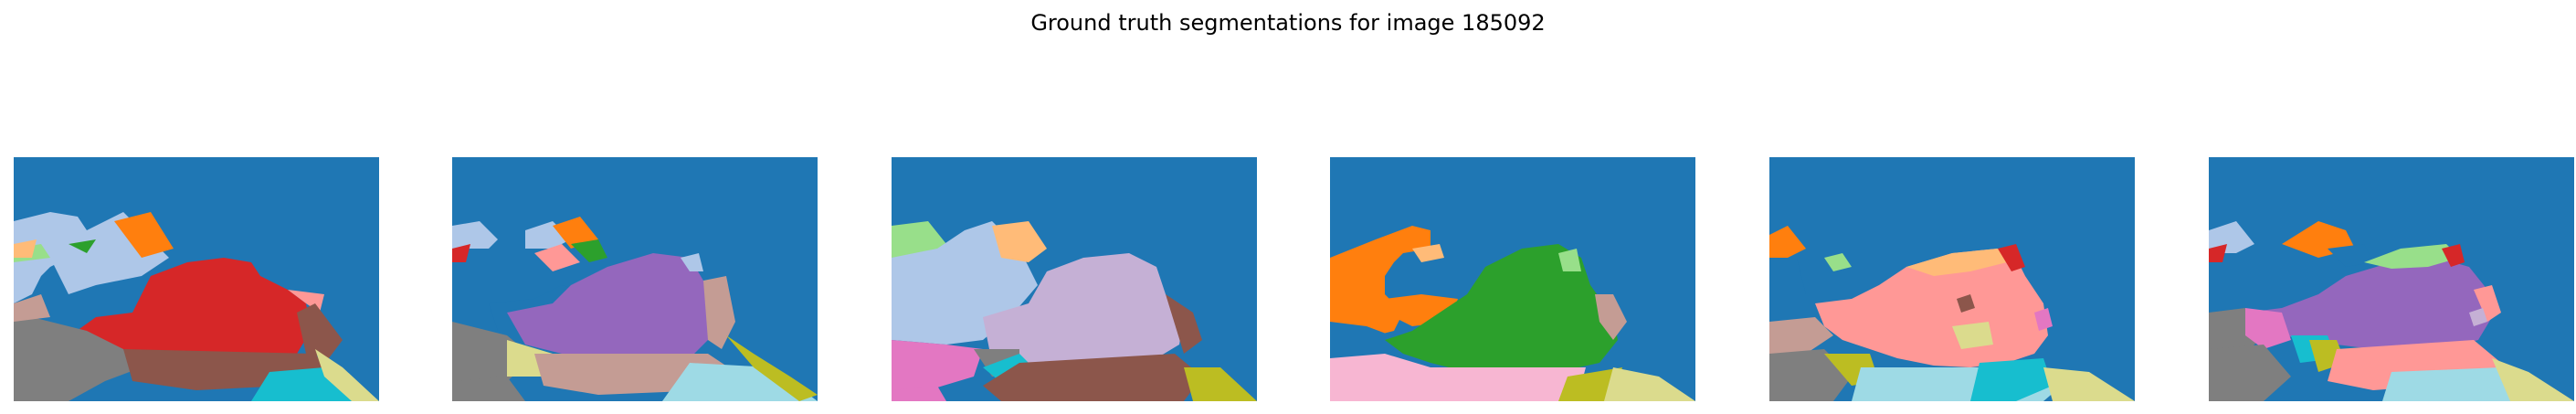  I want to click on region-left-brown, so click(1801, 337).